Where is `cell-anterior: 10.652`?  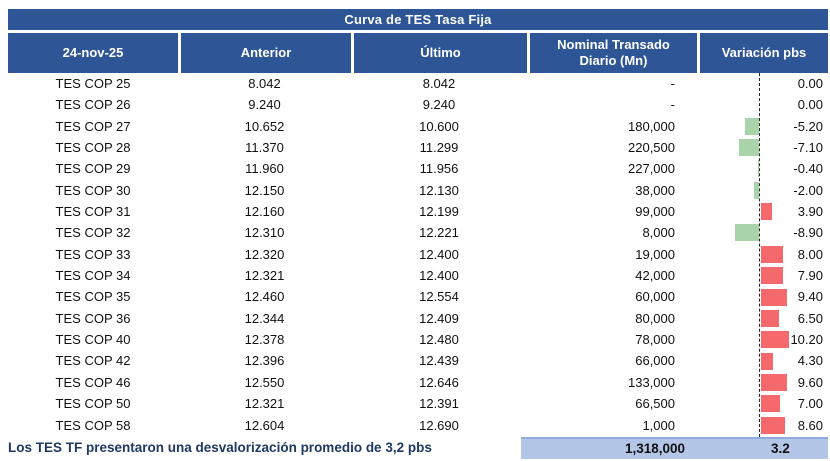 cell-anterior: 10.652 is located at coordinates (264, 126).